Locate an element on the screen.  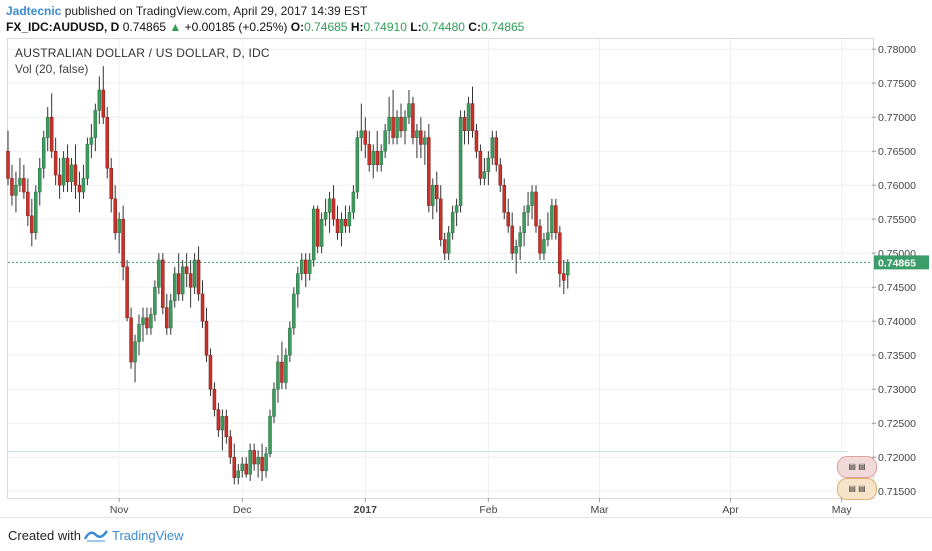
y-tick-label: 0.75500 is located at coordinates (897, 220).